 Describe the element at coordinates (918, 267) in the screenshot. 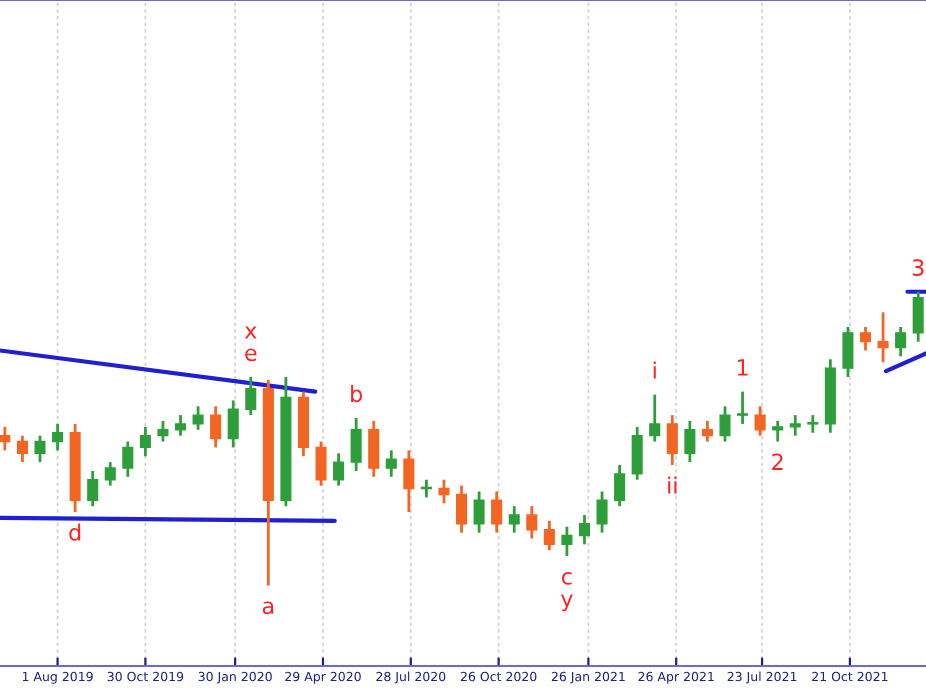

I see `annotation: 3` at that location.